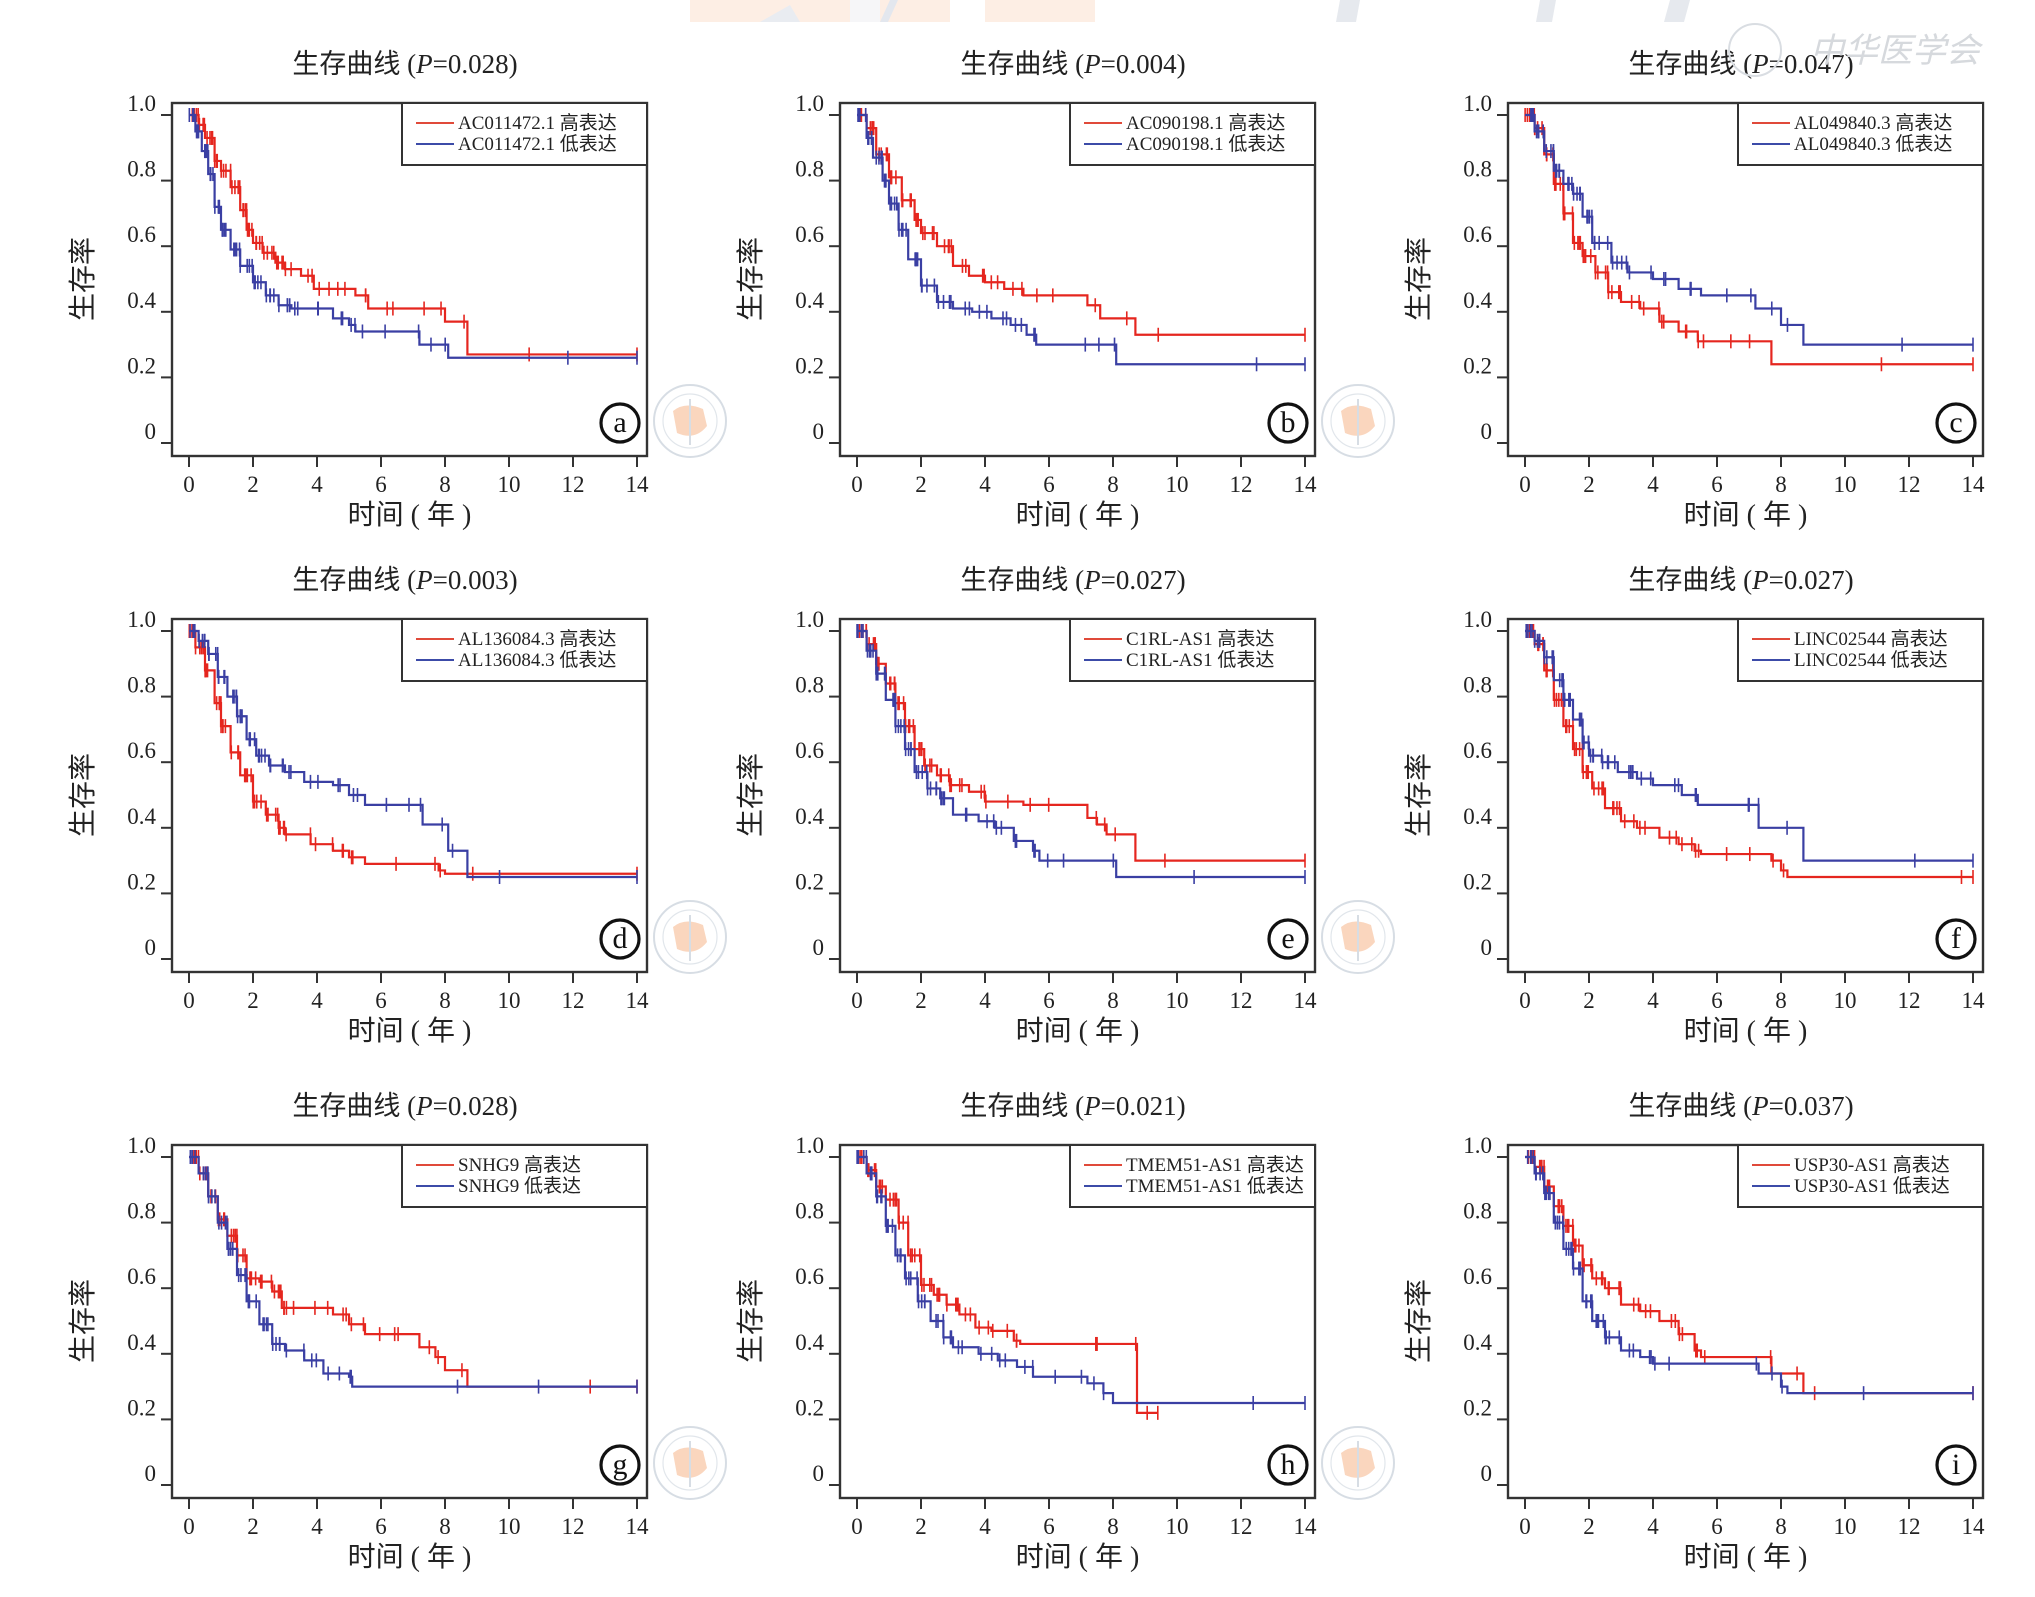 The image size is (2035, 1597). Describe the element at coordinates (1856, 50) in the screenshot. I see `watermark-calligraphy: 中华医学会` at that location.